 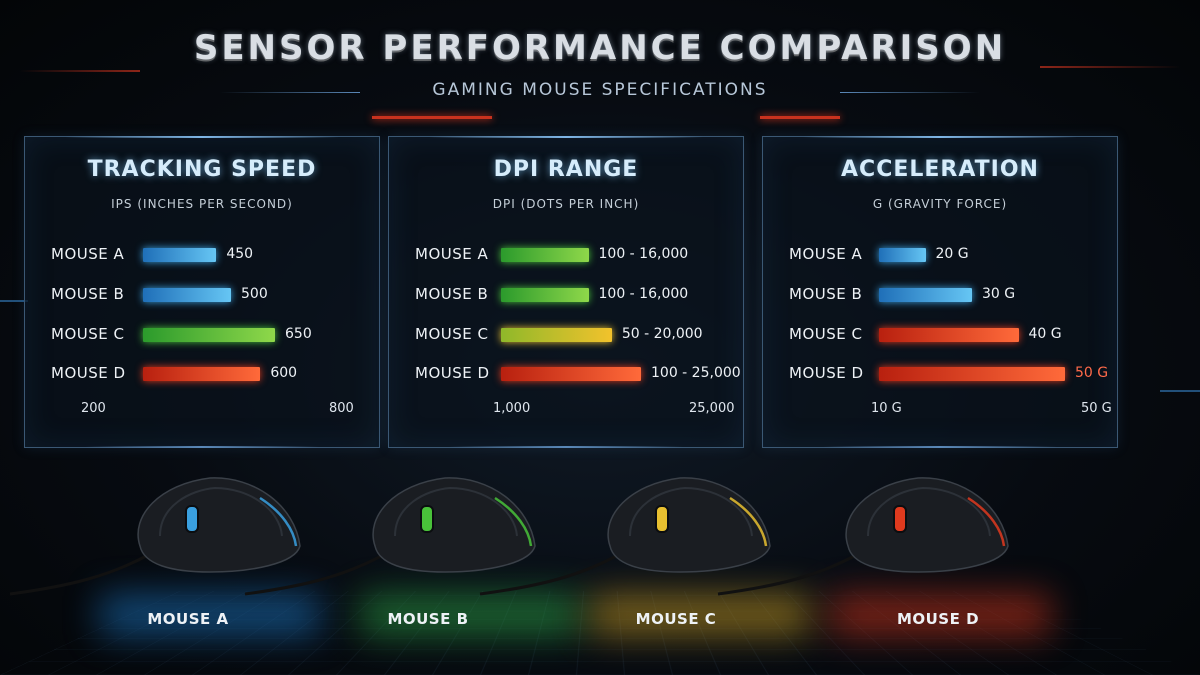 I want to click on axis-tick-label: 25,000, so click(x=712, y=408).